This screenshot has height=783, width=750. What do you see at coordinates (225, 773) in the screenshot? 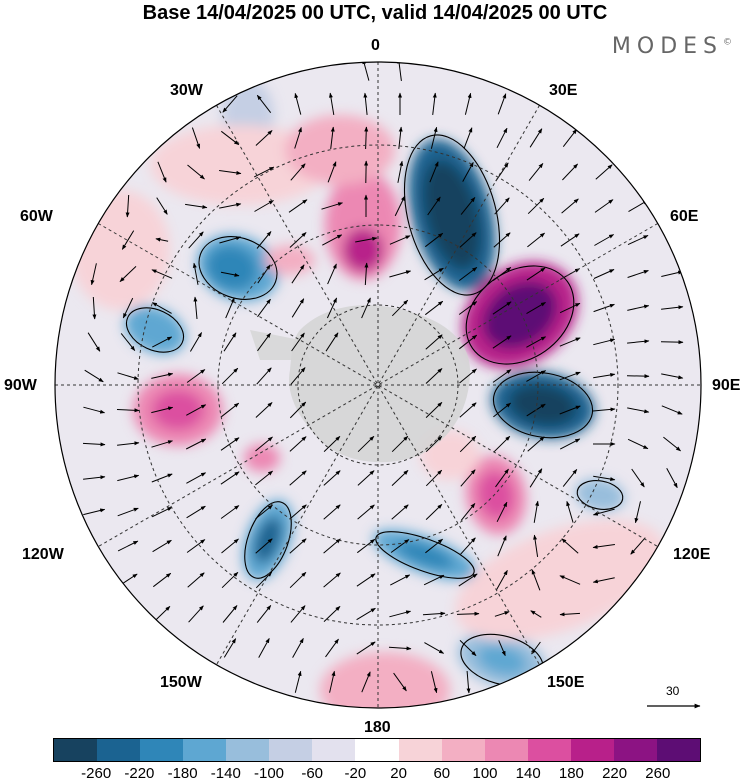
I see `colorbar-tick-label: -140` at bounding box center [225, 773].